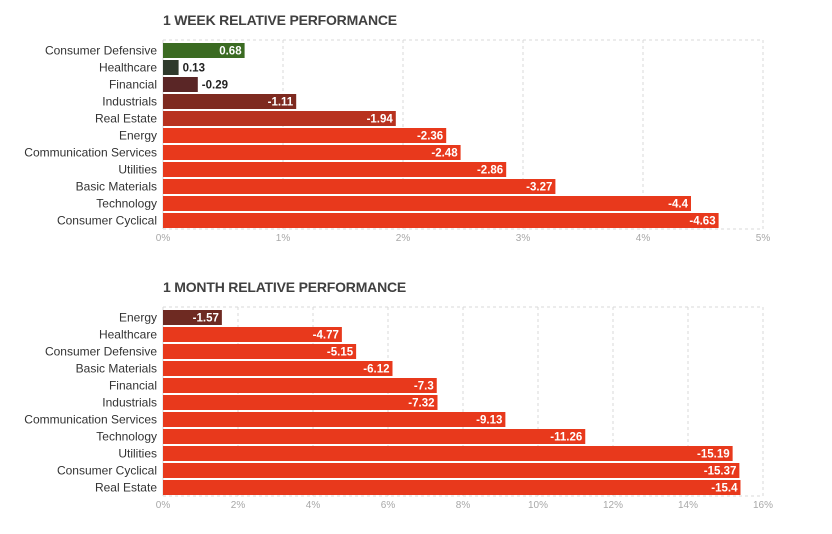 The width and height of the screenshot is (832, 534). Describe the element at coordinates (340, 353) in the screenshot. I see `bar-value-label: -5.15` at that location.